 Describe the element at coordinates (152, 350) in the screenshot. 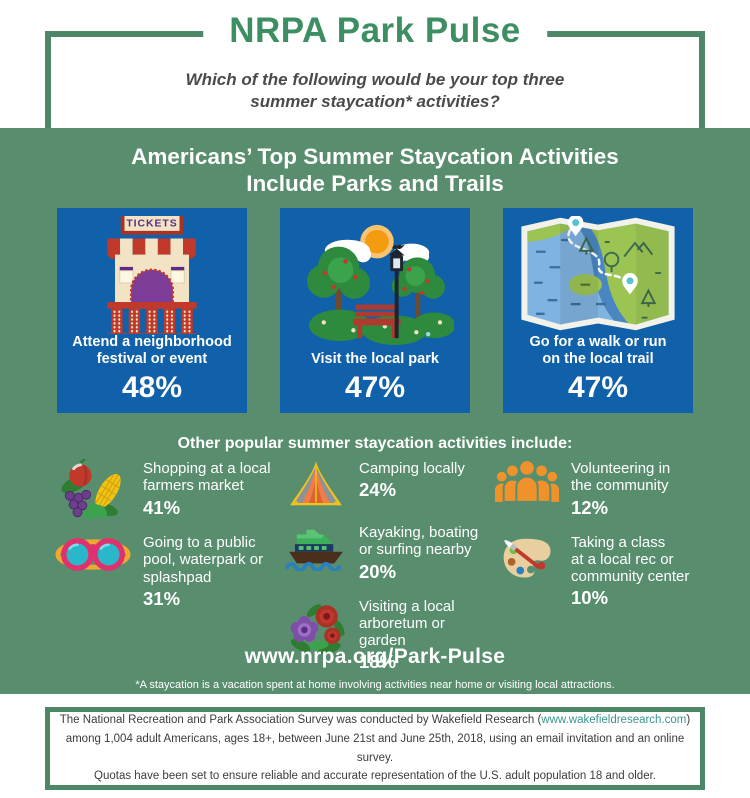

I see `activity-label: Attend a neighborhood festival or event` at that location.